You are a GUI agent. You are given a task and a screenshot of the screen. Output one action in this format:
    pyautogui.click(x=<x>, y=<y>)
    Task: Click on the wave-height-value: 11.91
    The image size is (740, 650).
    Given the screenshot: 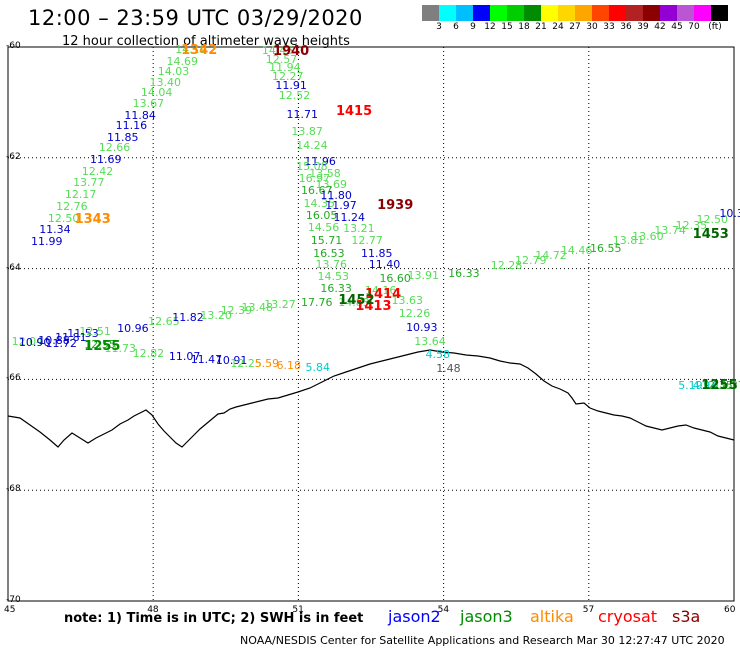 What is the action you would take?
    pyautogui.click(x=291, y=86)
    